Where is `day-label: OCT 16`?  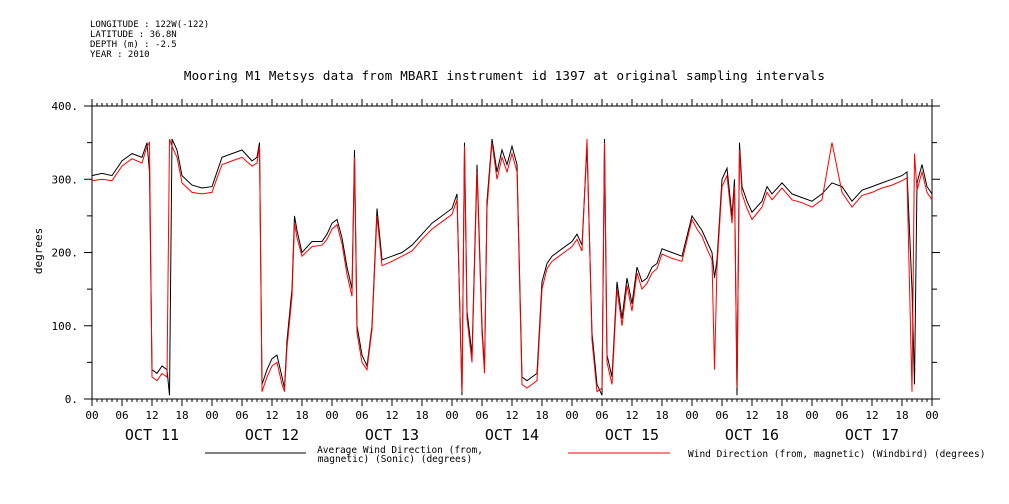 day-label: OCT 16 is located at coordinates (752, 435).